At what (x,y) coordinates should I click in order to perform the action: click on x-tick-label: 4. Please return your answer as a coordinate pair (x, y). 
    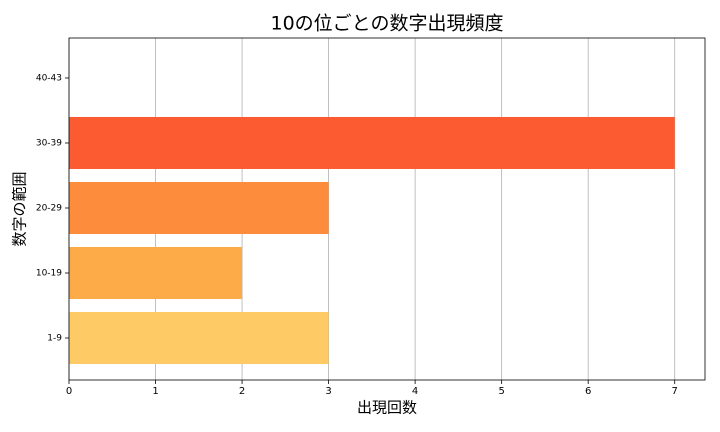
    Looking at the image, I should click on (415, 391).